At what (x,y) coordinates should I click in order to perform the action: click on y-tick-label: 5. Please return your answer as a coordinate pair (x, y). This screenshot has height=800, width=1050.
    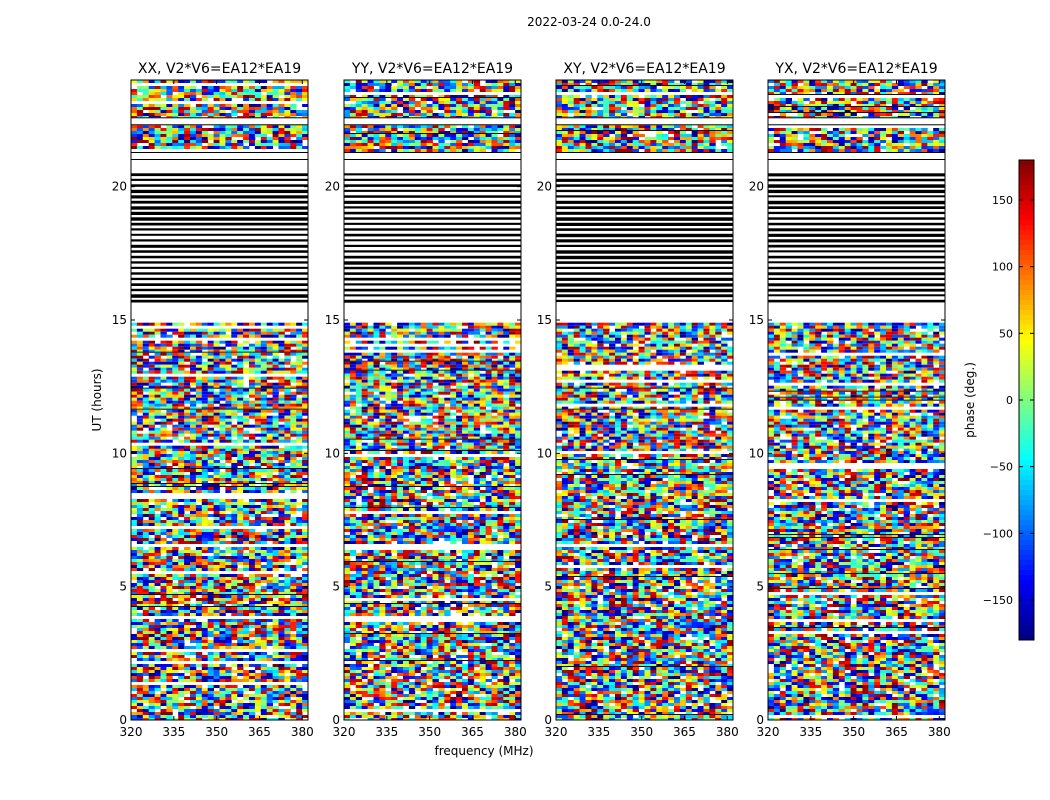
    Looking at the image, I should click on (336, 587).